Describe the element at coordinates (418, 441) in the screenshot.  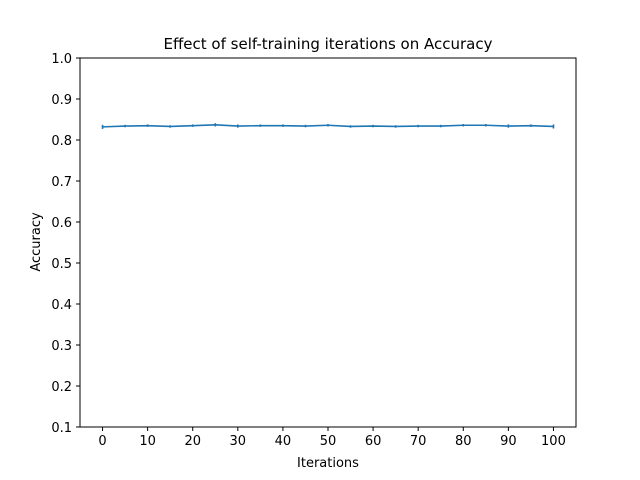
I see `x-tick-label: 70` at that location.